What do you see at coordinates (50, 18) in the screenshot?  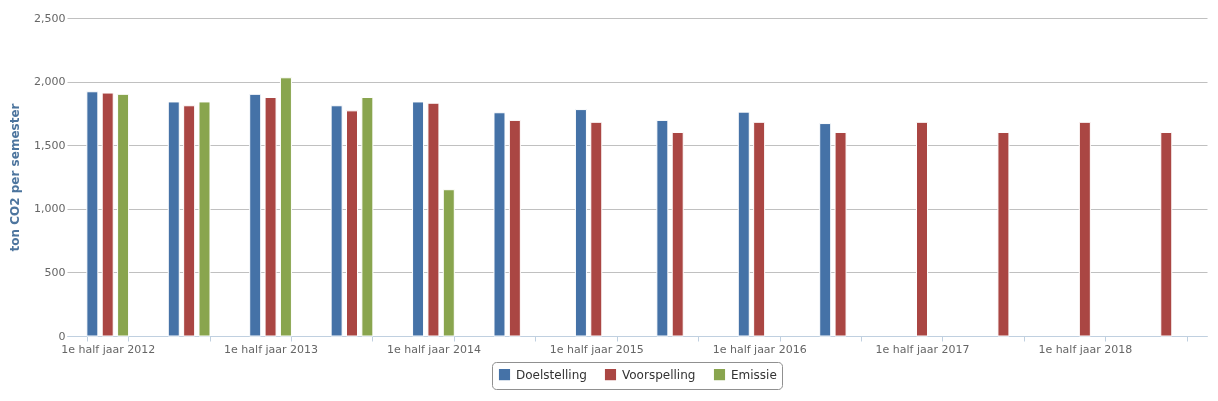 I see `y-tick-label: 2,500` at bounding box center [50, 18].